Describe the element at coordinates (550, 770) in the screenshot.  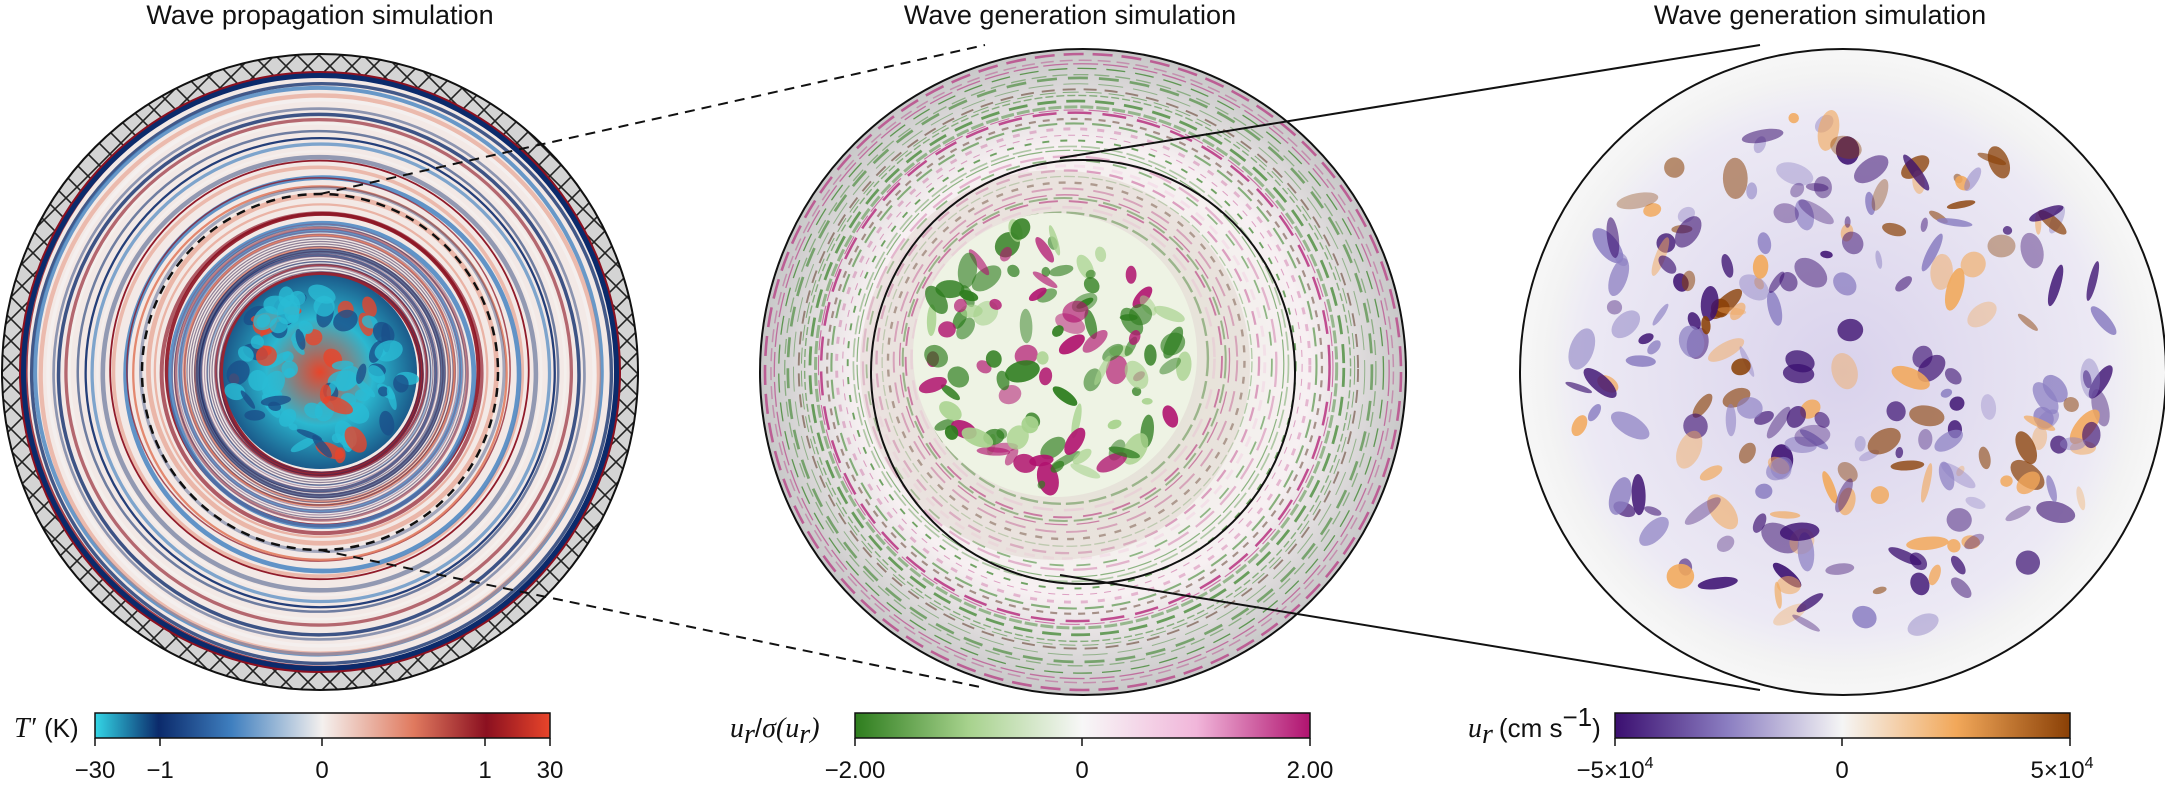
I see `colorbar-temperature-tick: 30` at that location.